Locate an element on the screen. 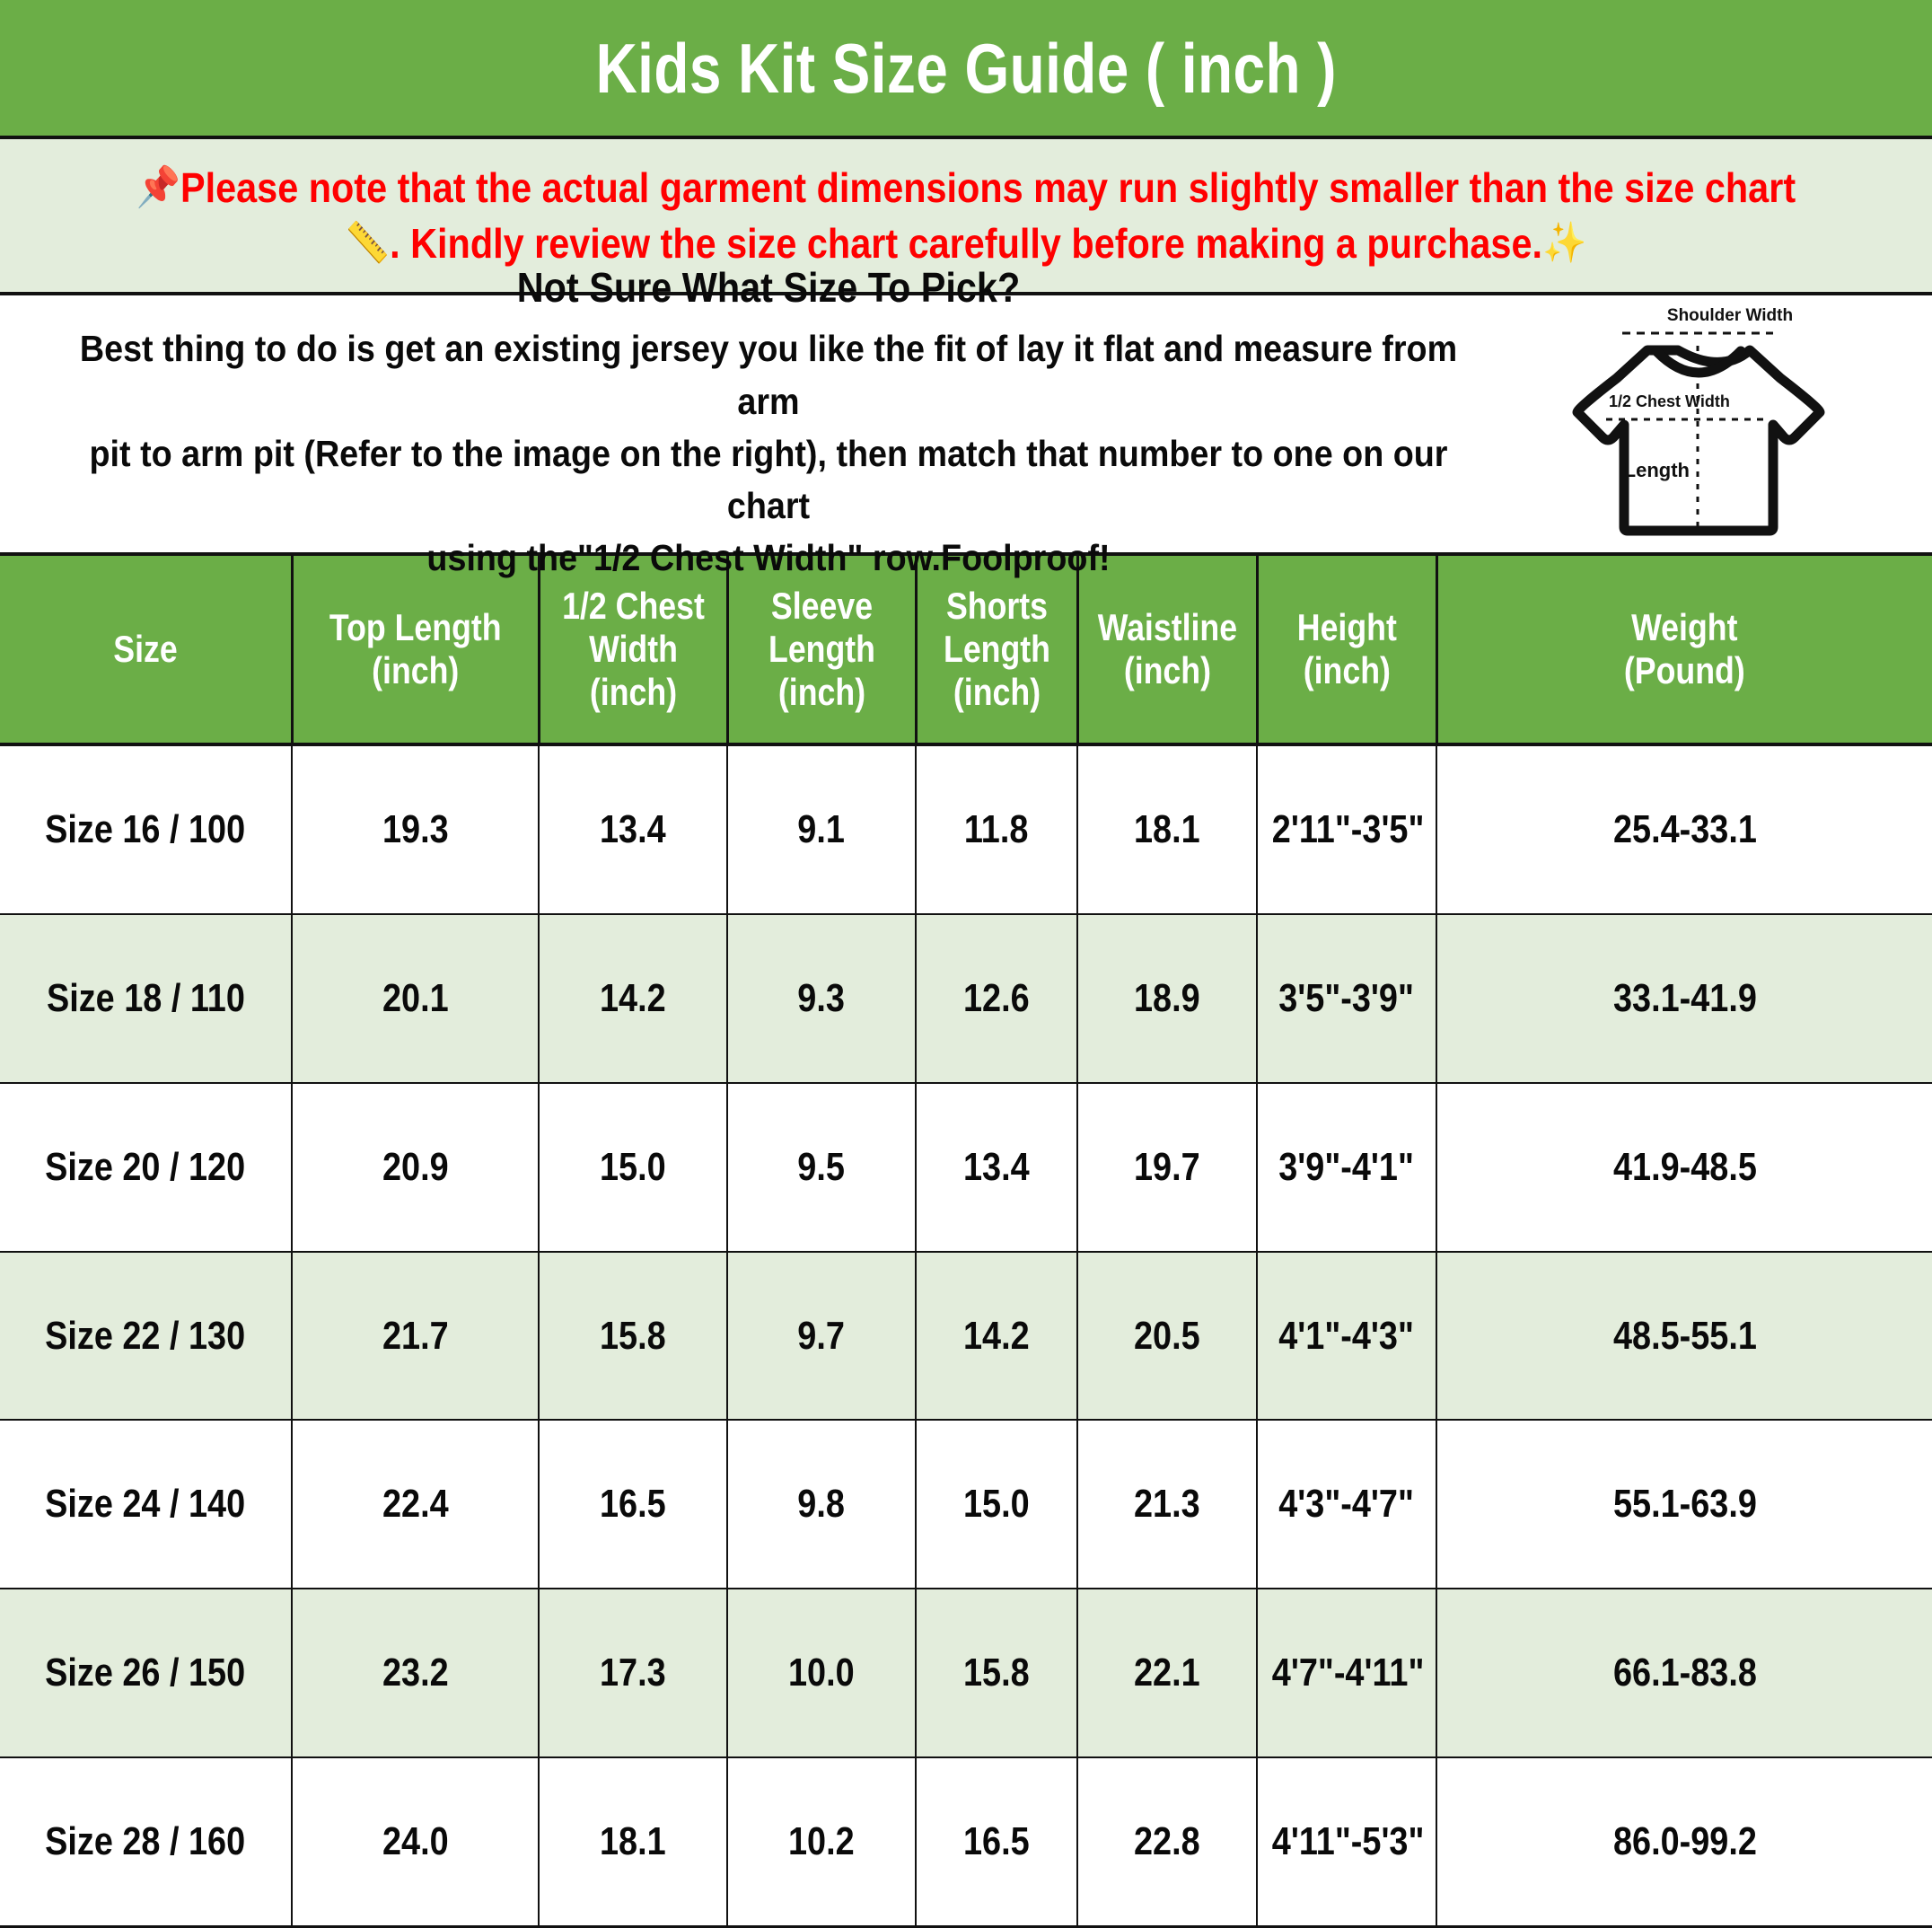 This screenshot has width=1932, height=1928. cell-weight: 48.5-55.1 is located at coordinates (1684, 1336).